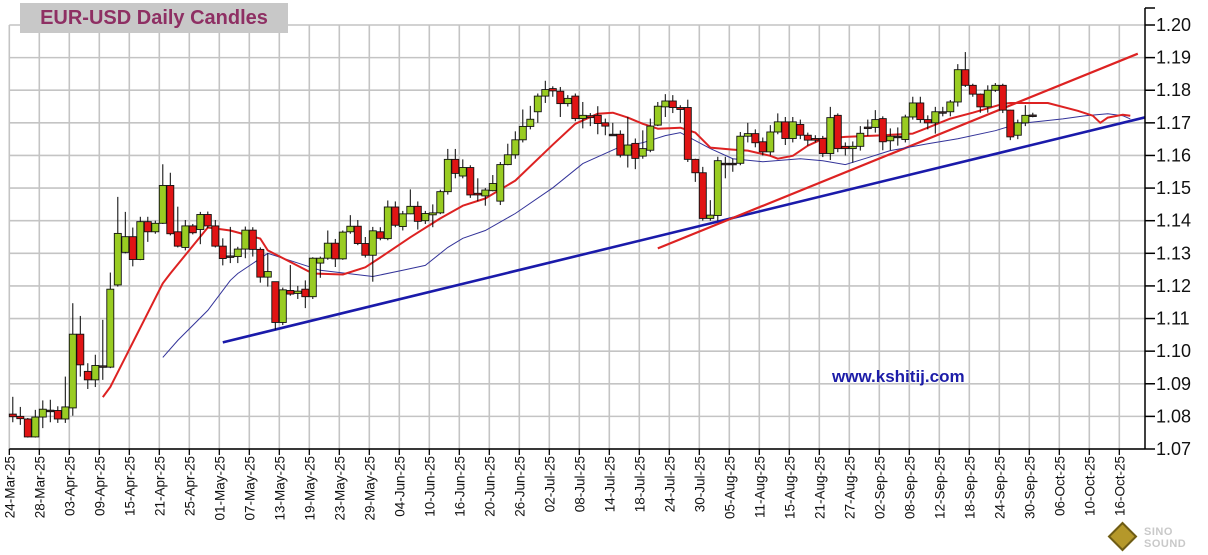 The height and width of the screenshot is (555, 1208). What do you see at coordinates (249, 488) in the screenshot?
I see `x-tick-label: 07-May-25` at bounding box center [249, 488].